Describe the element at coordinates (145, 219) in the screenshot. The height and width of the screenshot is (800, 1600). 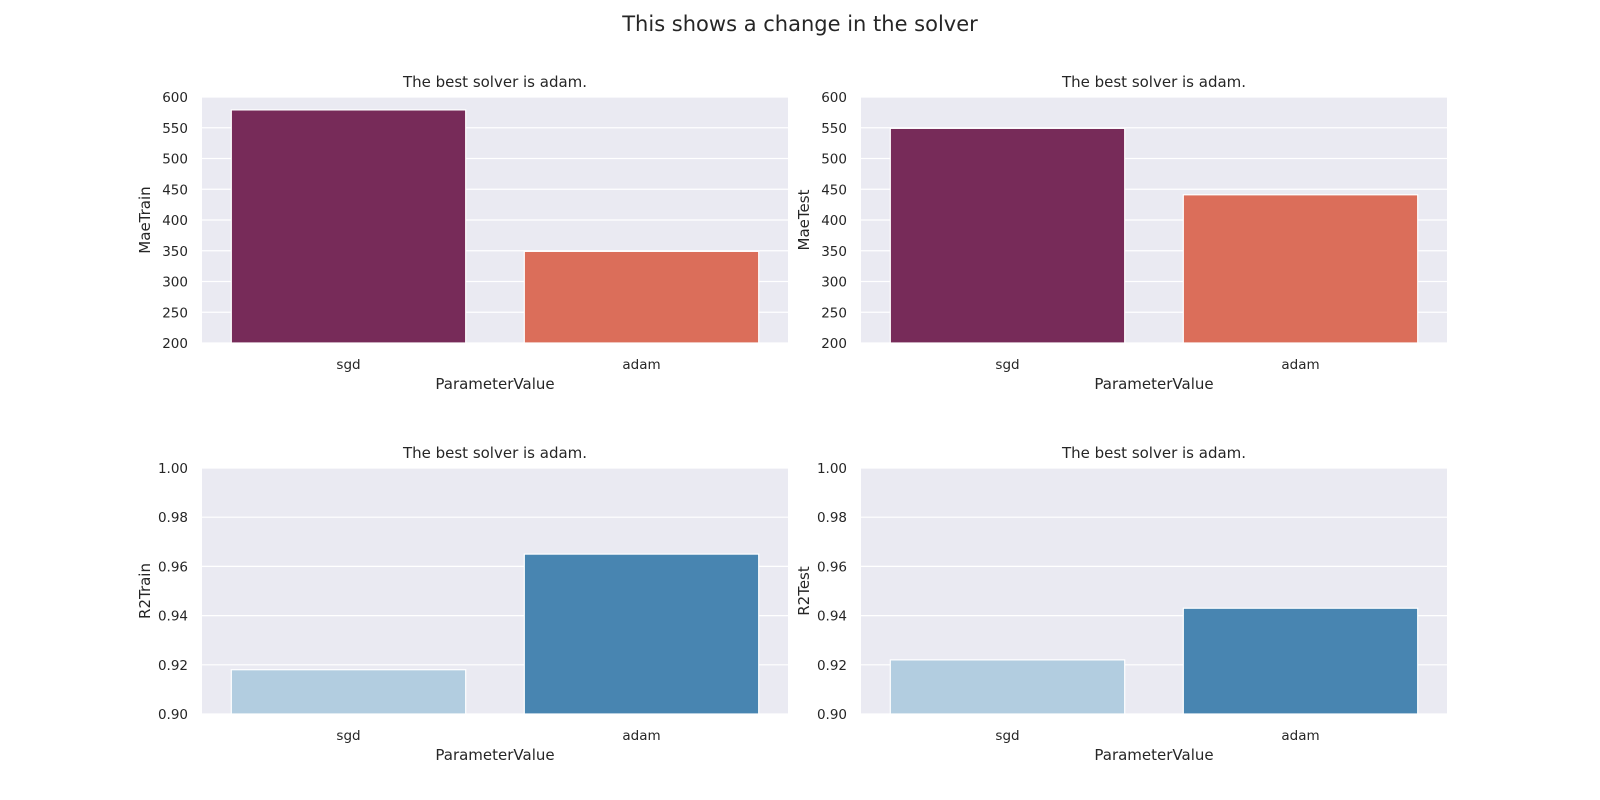
I see `y-axis-label: MaeTrain` at that location.